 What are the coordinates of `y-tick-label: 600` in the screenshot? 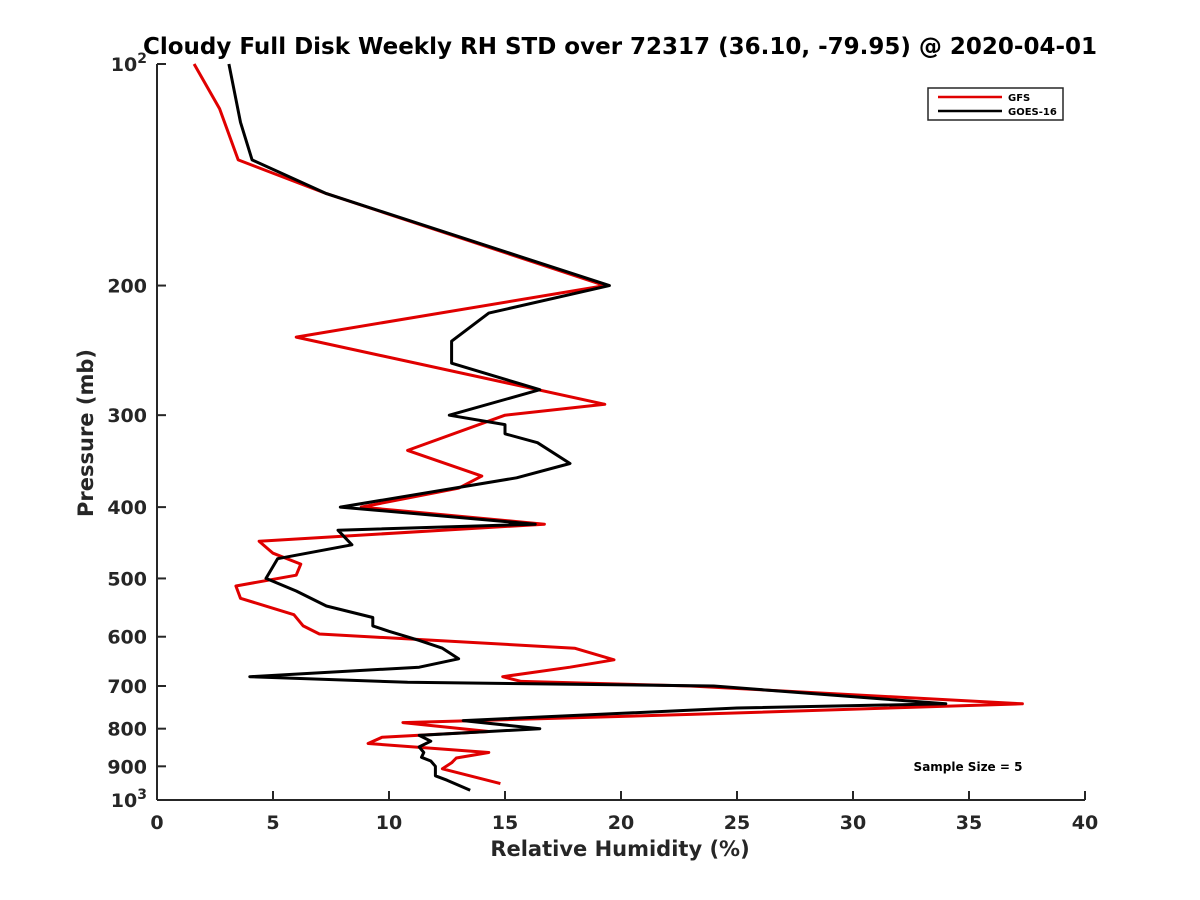 It's located at (127, 638).